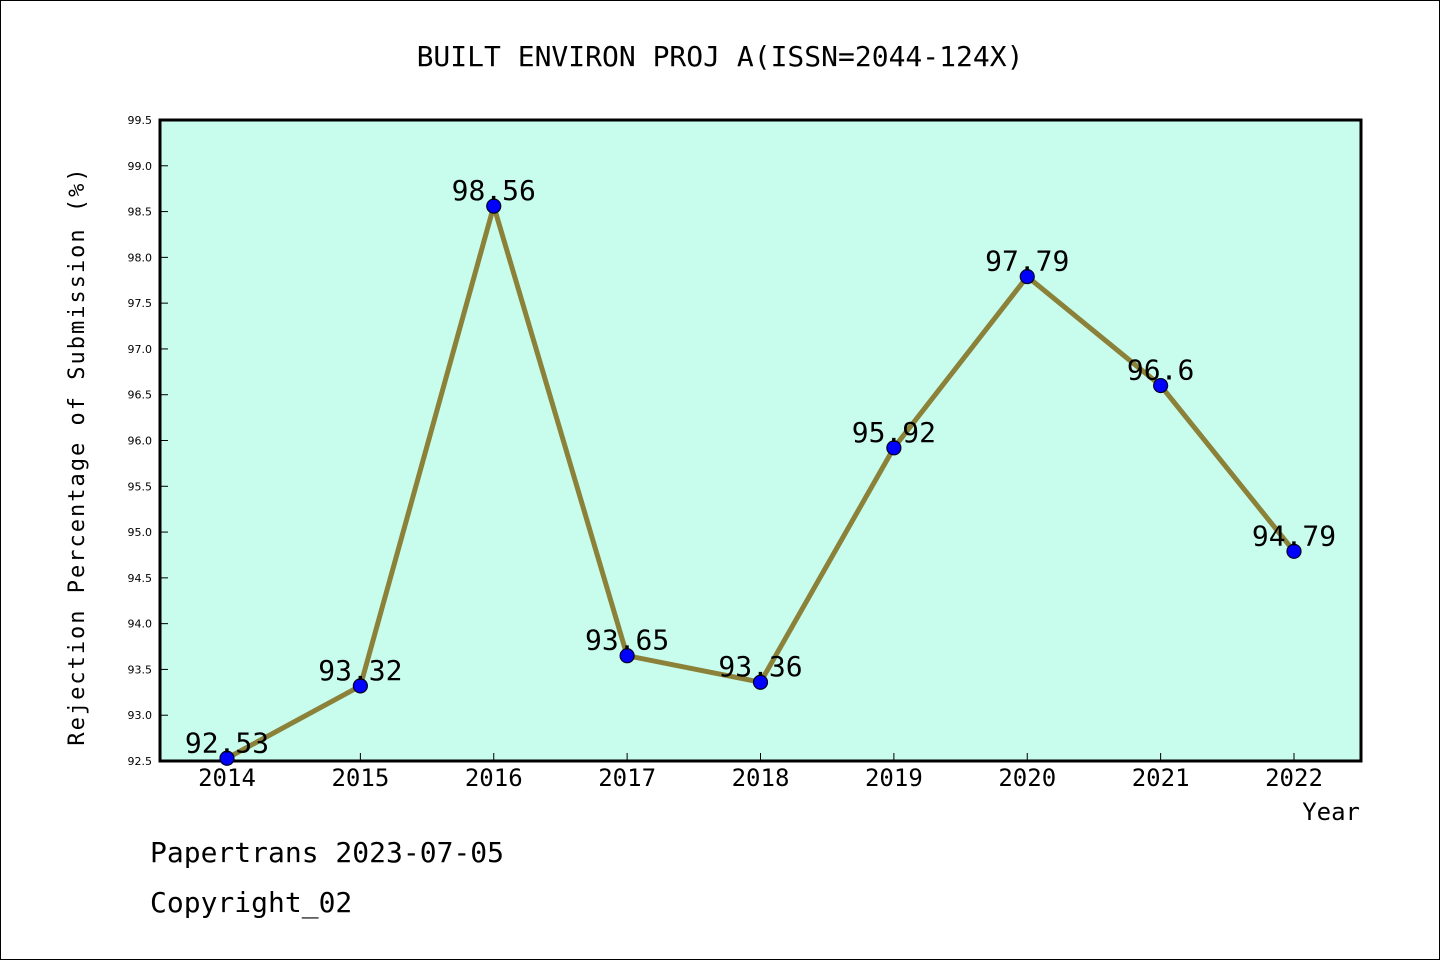 Image resolution: width=1440 pixels, height=960 pixels. Describe the element at coordinates (1027, 778) in the screenshot. I see `x-tick-label: 2020` at that location.